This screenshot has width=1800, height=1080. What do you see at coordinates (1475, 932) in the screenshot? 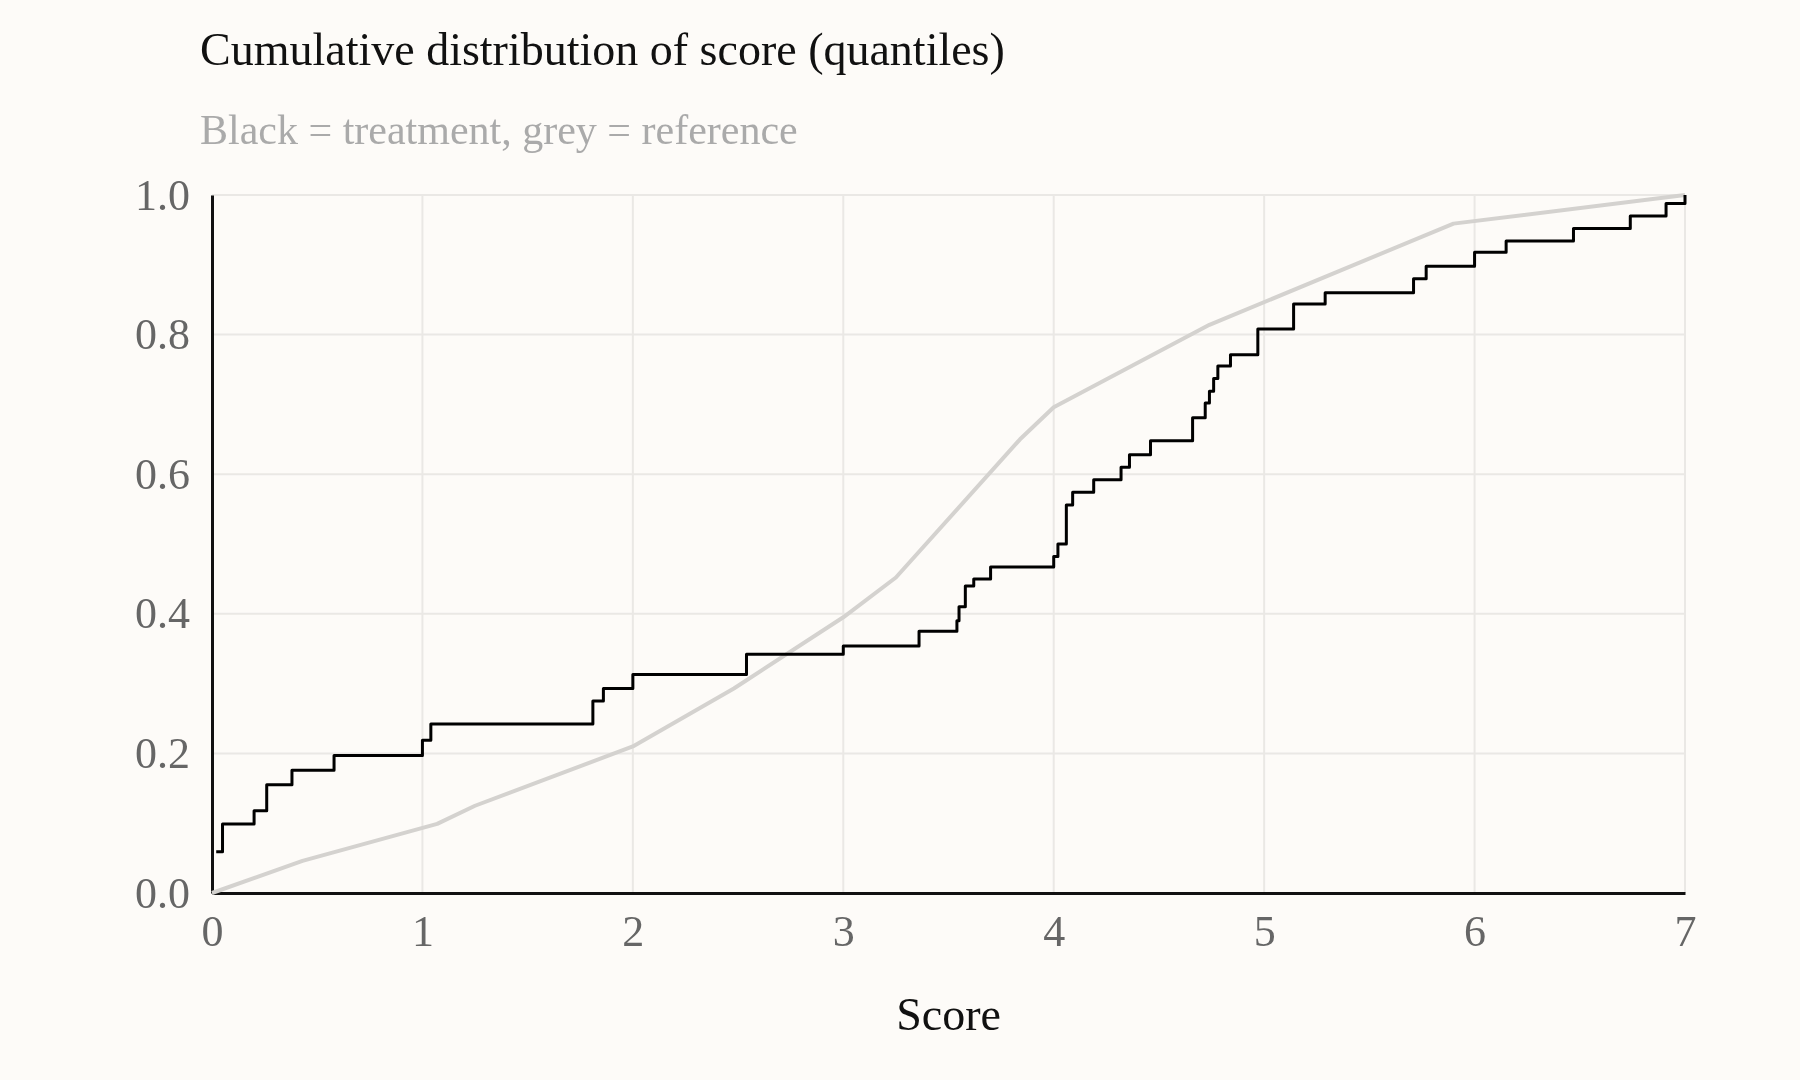
I see `x-tick-label: 6` at bounding box center [1475, 932].